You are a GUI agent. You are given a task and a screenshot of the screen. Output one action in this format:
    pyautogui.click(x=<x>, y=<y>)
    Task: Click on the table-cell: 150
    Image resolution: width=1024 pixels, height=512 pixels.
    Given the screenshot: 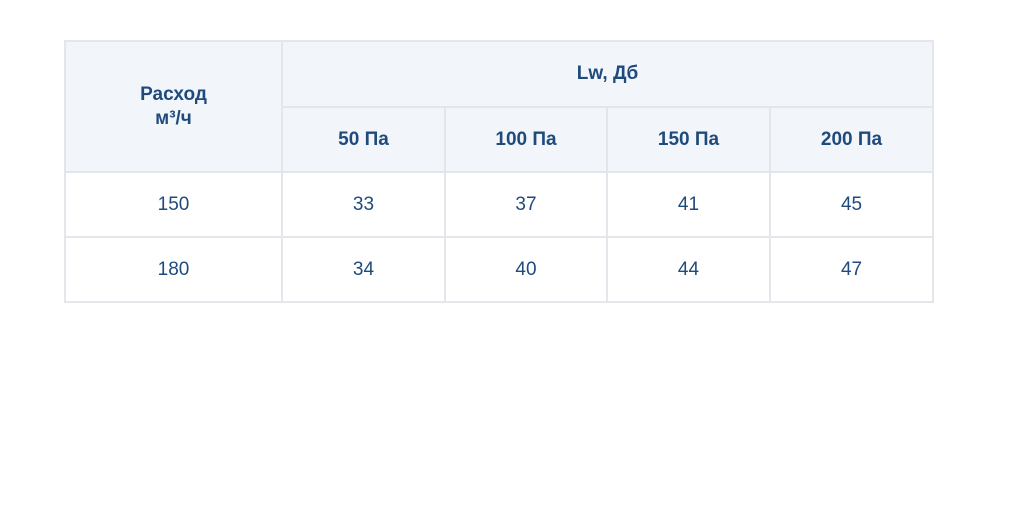 What is the action you would take?
    pyautogui.click(x=173, y=204)
    